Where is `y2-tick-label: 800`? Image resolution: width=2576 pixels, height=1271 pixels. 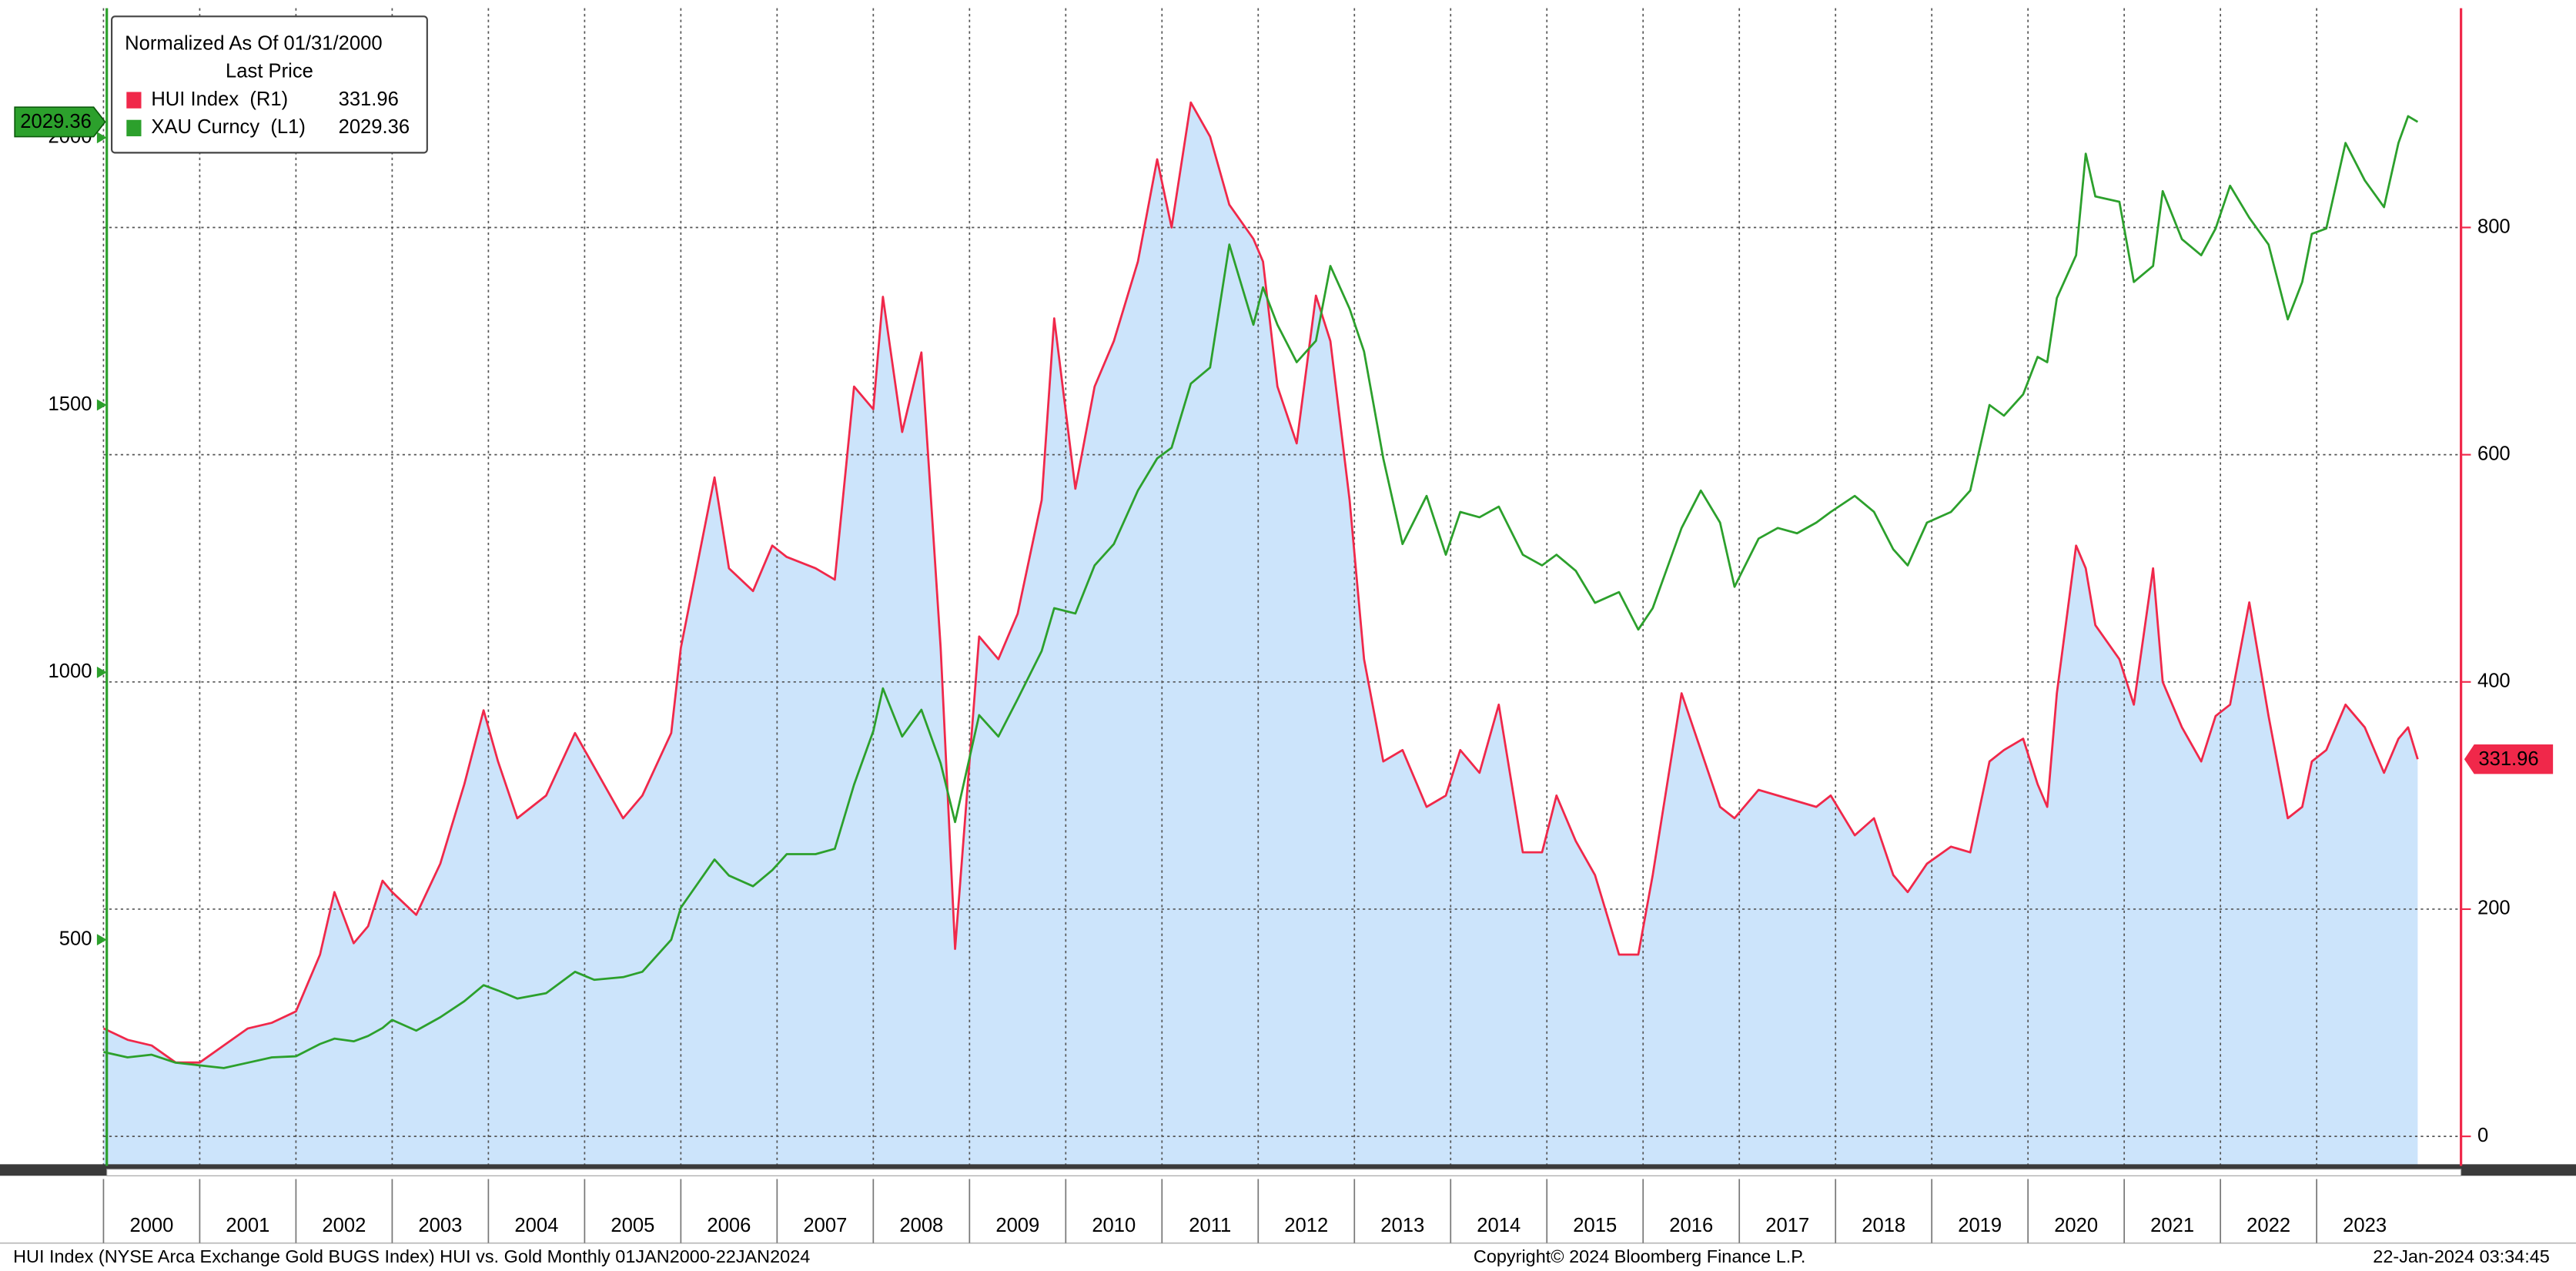
y2-tick-label: 800 is located at coordinates (2494, 227).